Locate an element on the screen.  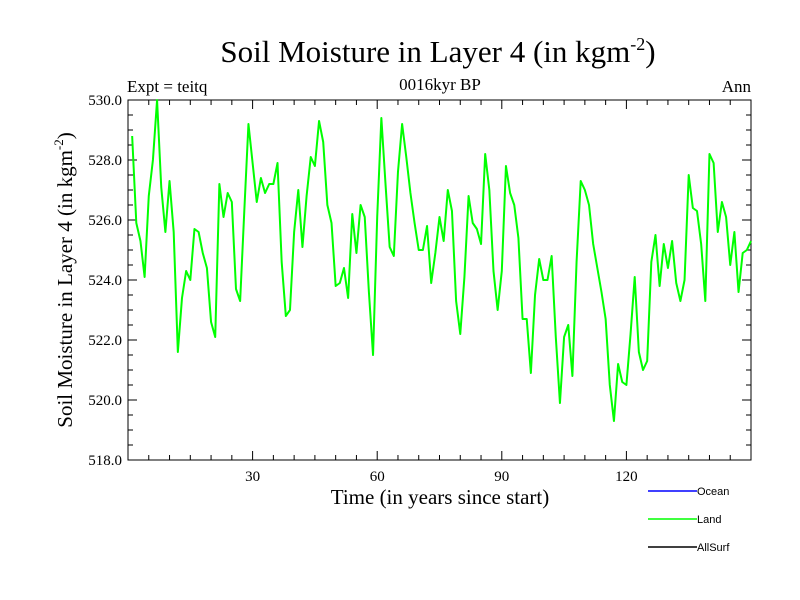
y-tick-label: 530.0 is located at coordinates (105, 101).